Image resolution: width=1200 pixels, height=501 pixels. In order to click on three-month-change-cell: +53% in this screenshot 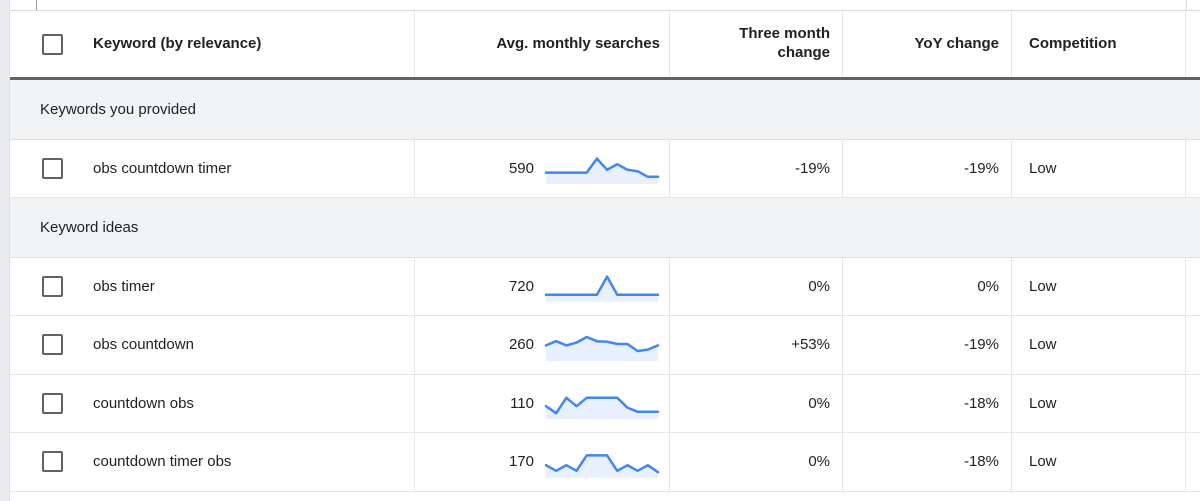, I will do `click(756, 345)`.